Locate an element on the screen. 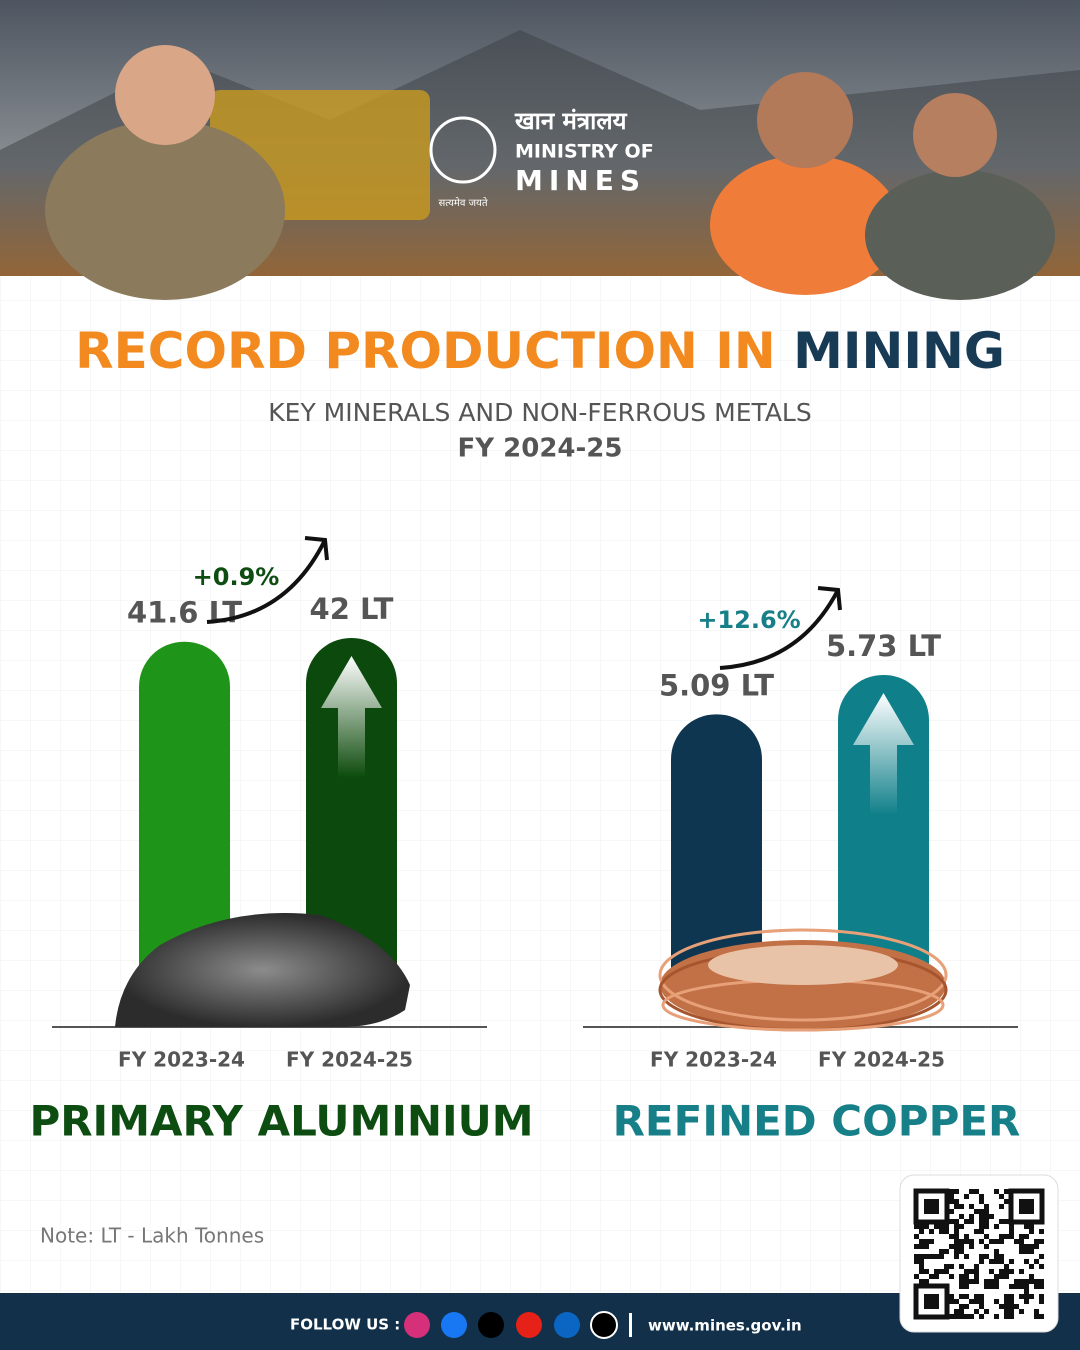 This screenshot has width=1080, height=1350. person-middle-head is located at coordinates (805, 120).